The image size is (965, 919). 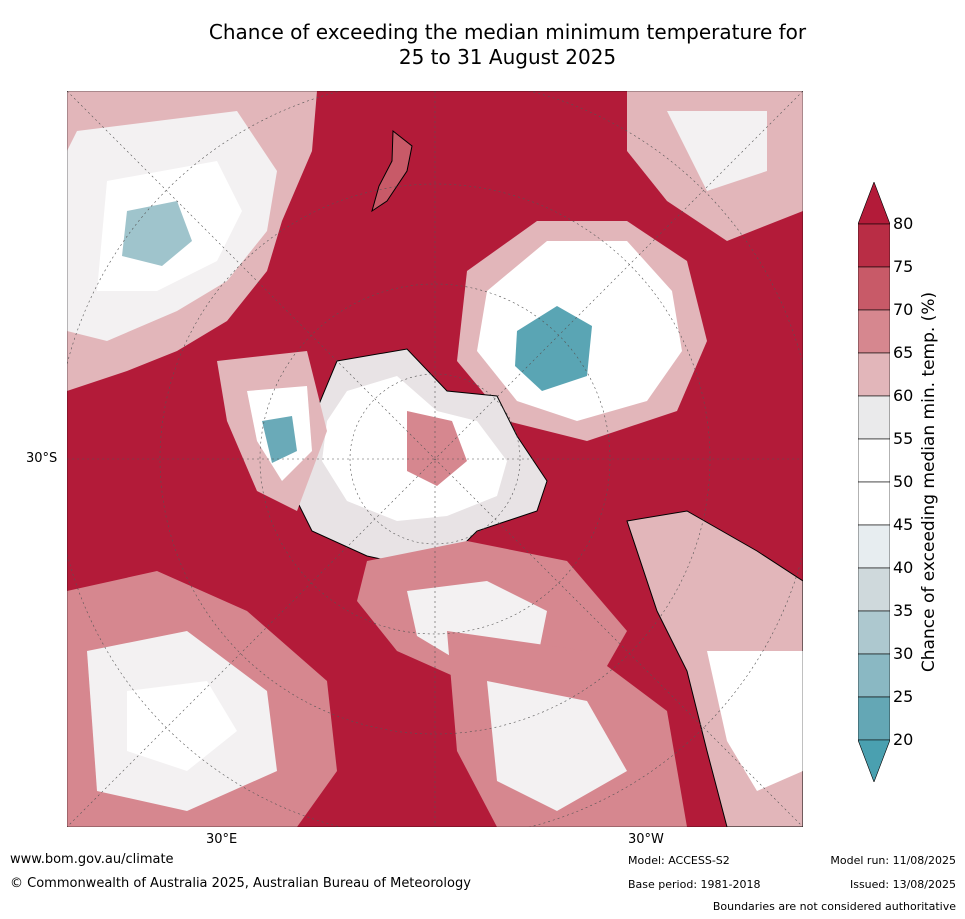 I want to click on colorbar-tick-label: 70, so click(x=903, y=309).